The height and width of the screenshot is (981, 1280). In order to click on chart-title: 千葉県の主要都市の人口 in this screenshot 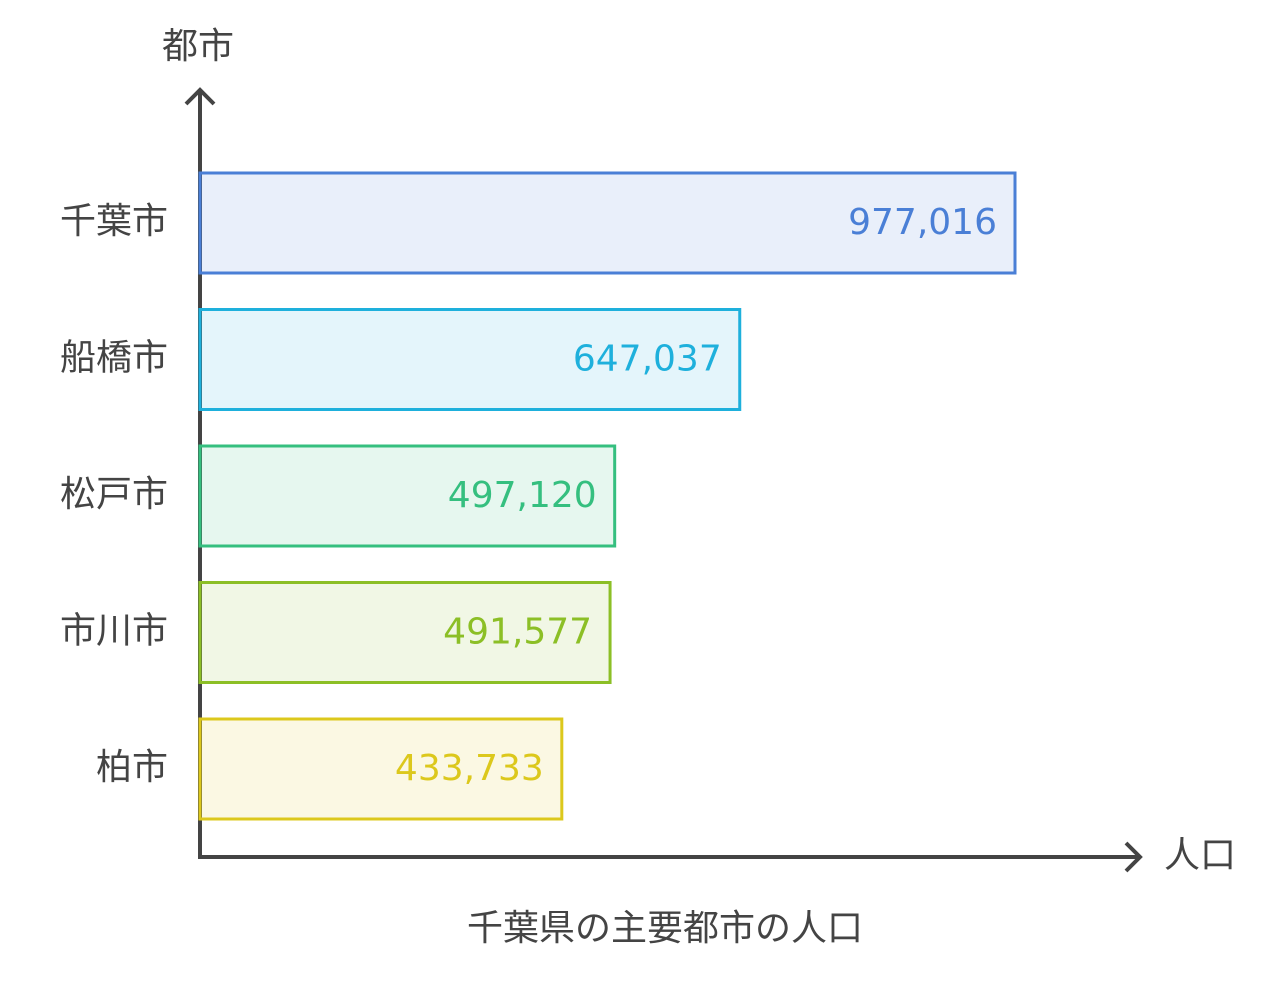, I will do `click(665, 928)`.